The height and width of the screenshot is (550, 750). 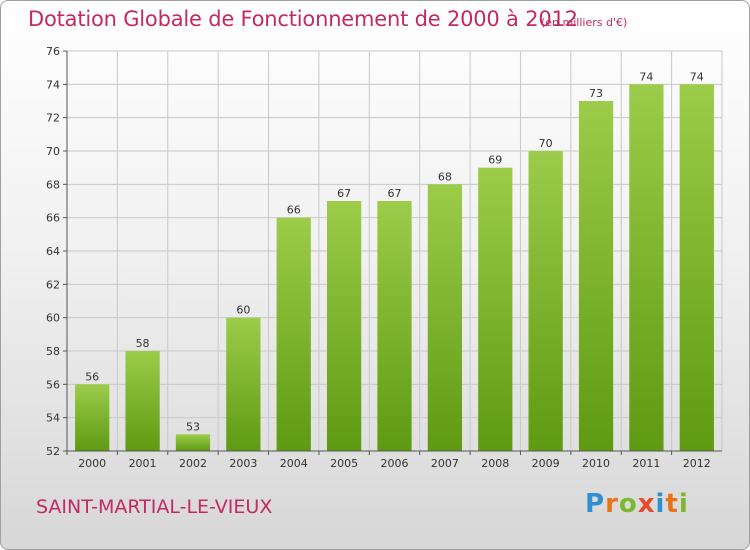 I want to click on bar-2009, so click(x=545, y=301).